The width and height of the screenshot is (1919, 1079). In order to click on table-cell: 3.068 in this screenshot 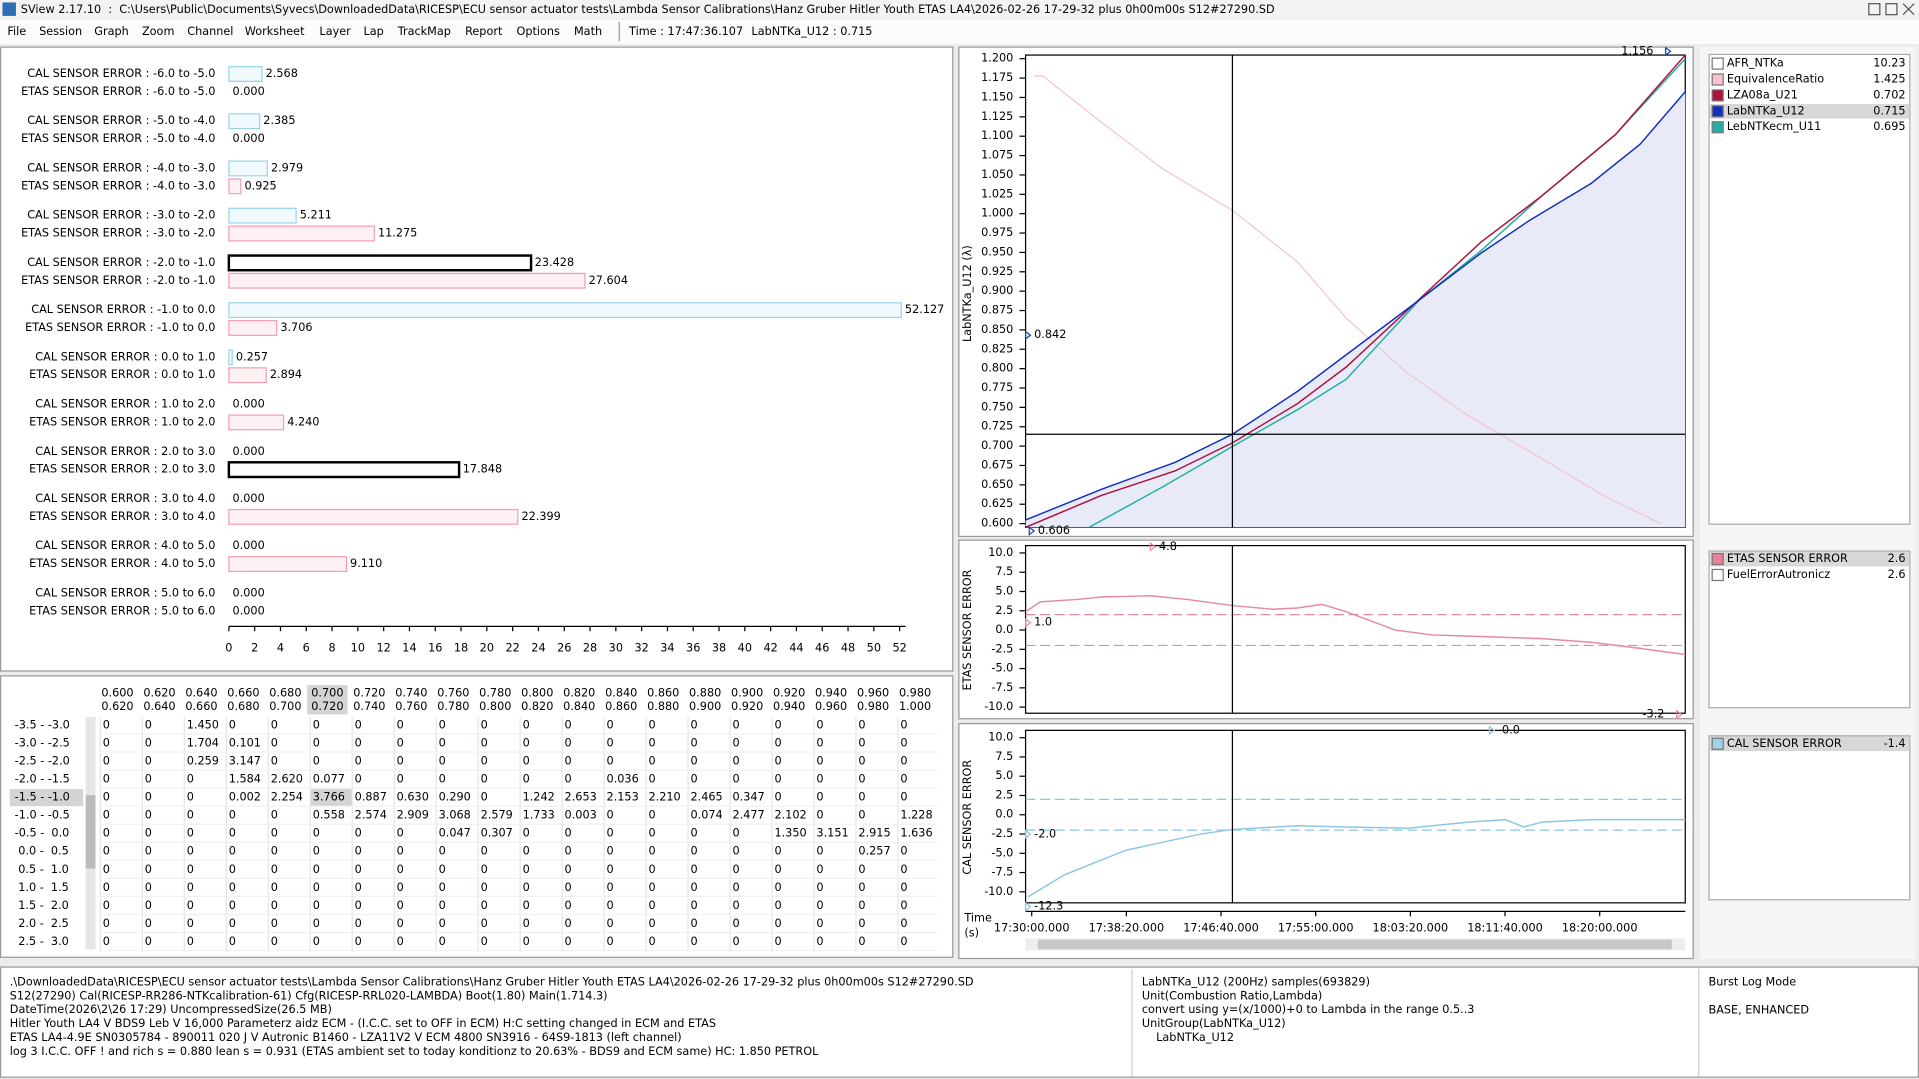, I will do `click(455, 815)`.